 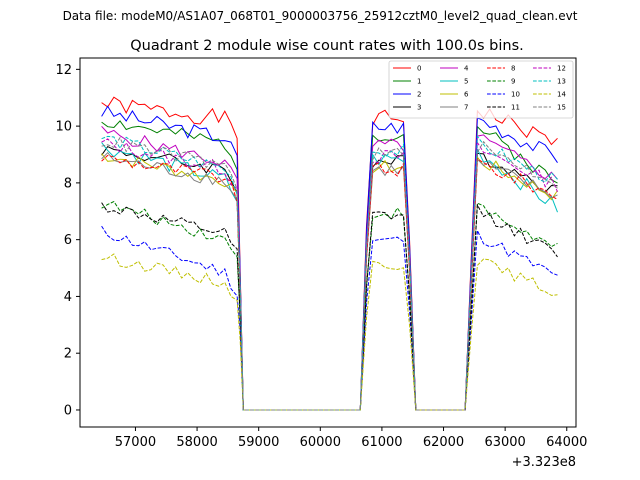 I want to click on y-tick-label: 4, so click(x=68, y=297).